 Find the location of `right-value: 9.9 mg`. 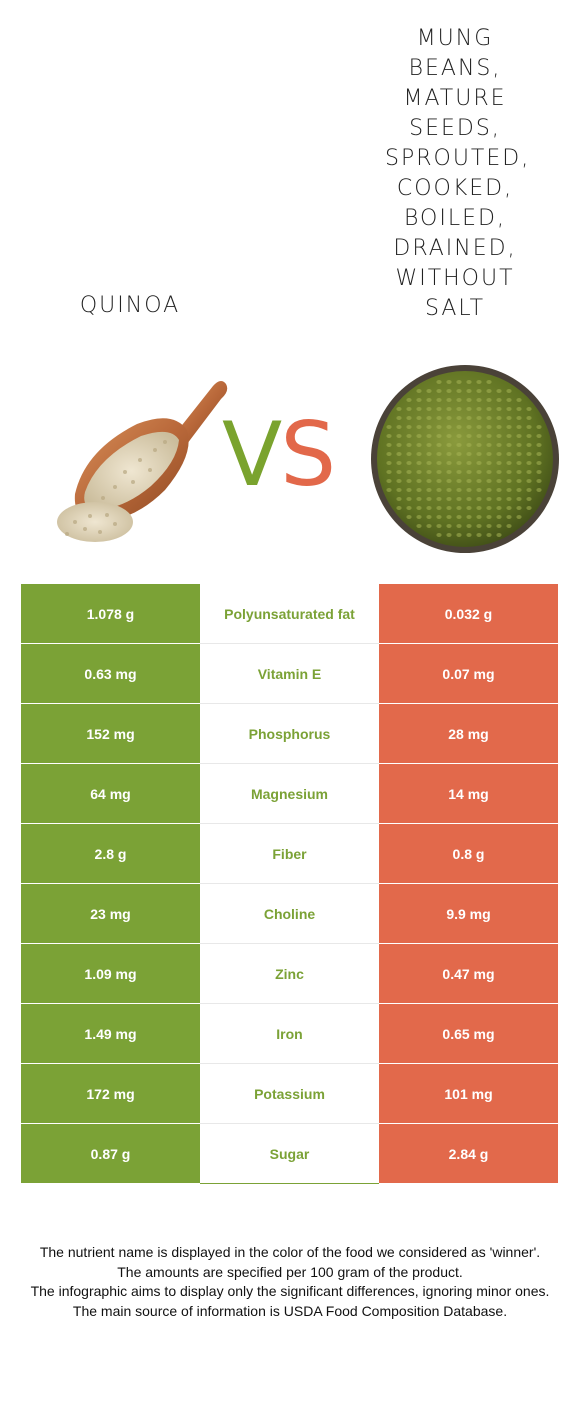

right-value: 9.9 mg is located at coordinates (468, 914).